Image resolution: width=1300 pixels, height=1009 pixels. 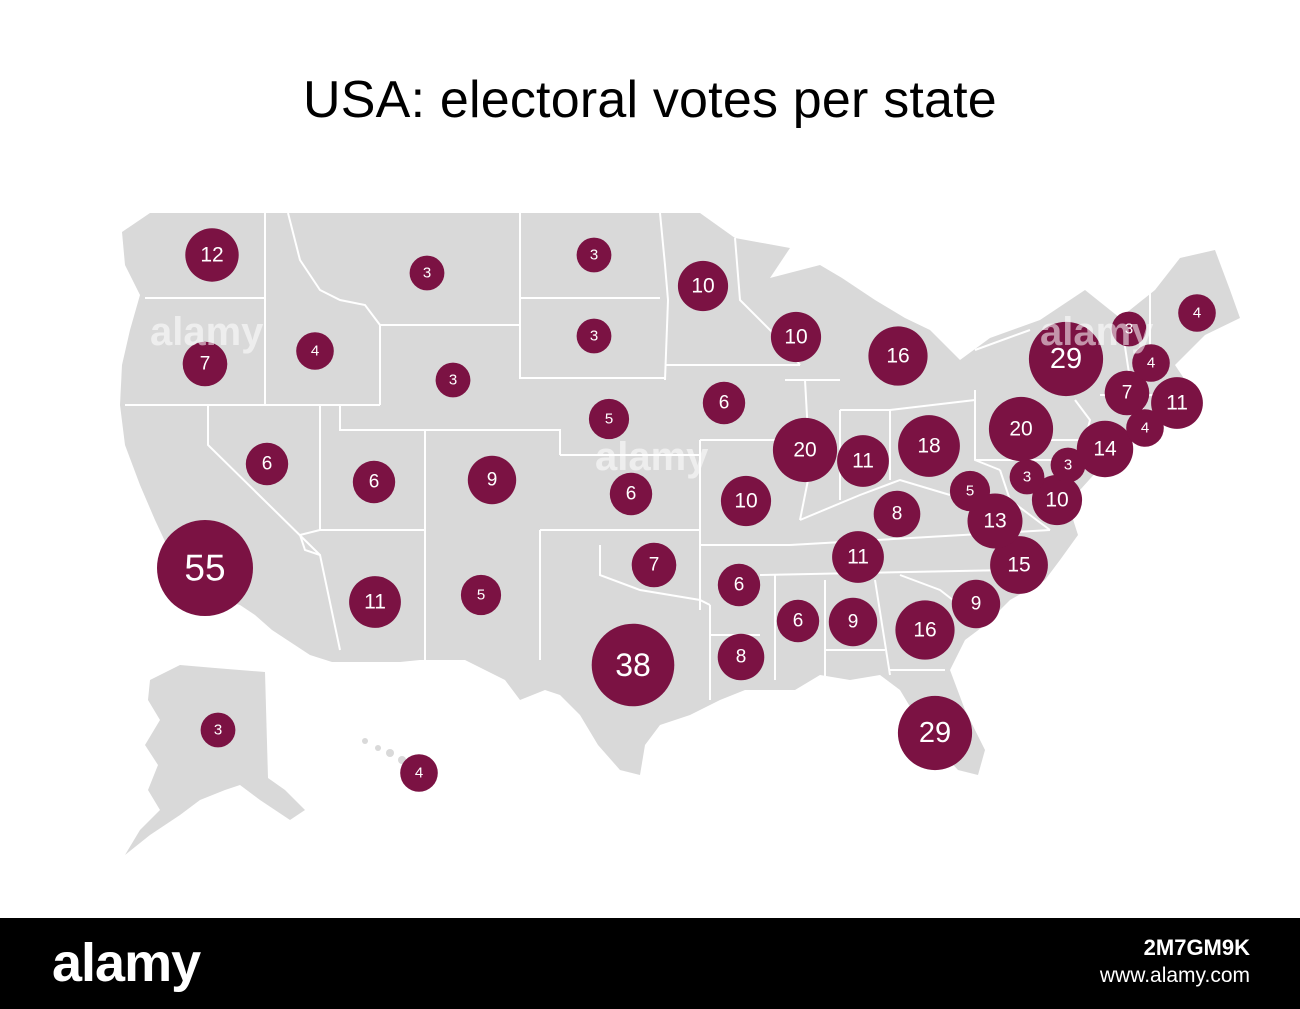 What do you see at coordinates (994, 521) in the screenshot?
I see `vote-label-va: 13` at bounding box center [994, 521].